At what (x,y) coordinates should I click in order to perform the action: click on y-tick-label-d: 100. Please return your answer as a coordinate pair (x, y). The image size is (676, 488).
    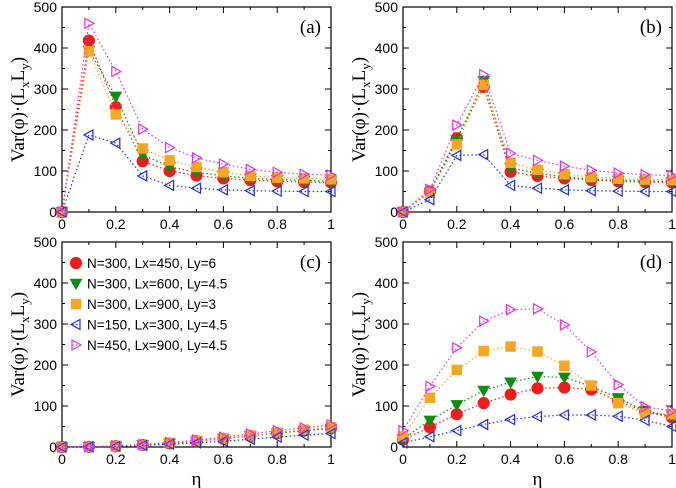
    Looking at the image, I should click on (387, 406).